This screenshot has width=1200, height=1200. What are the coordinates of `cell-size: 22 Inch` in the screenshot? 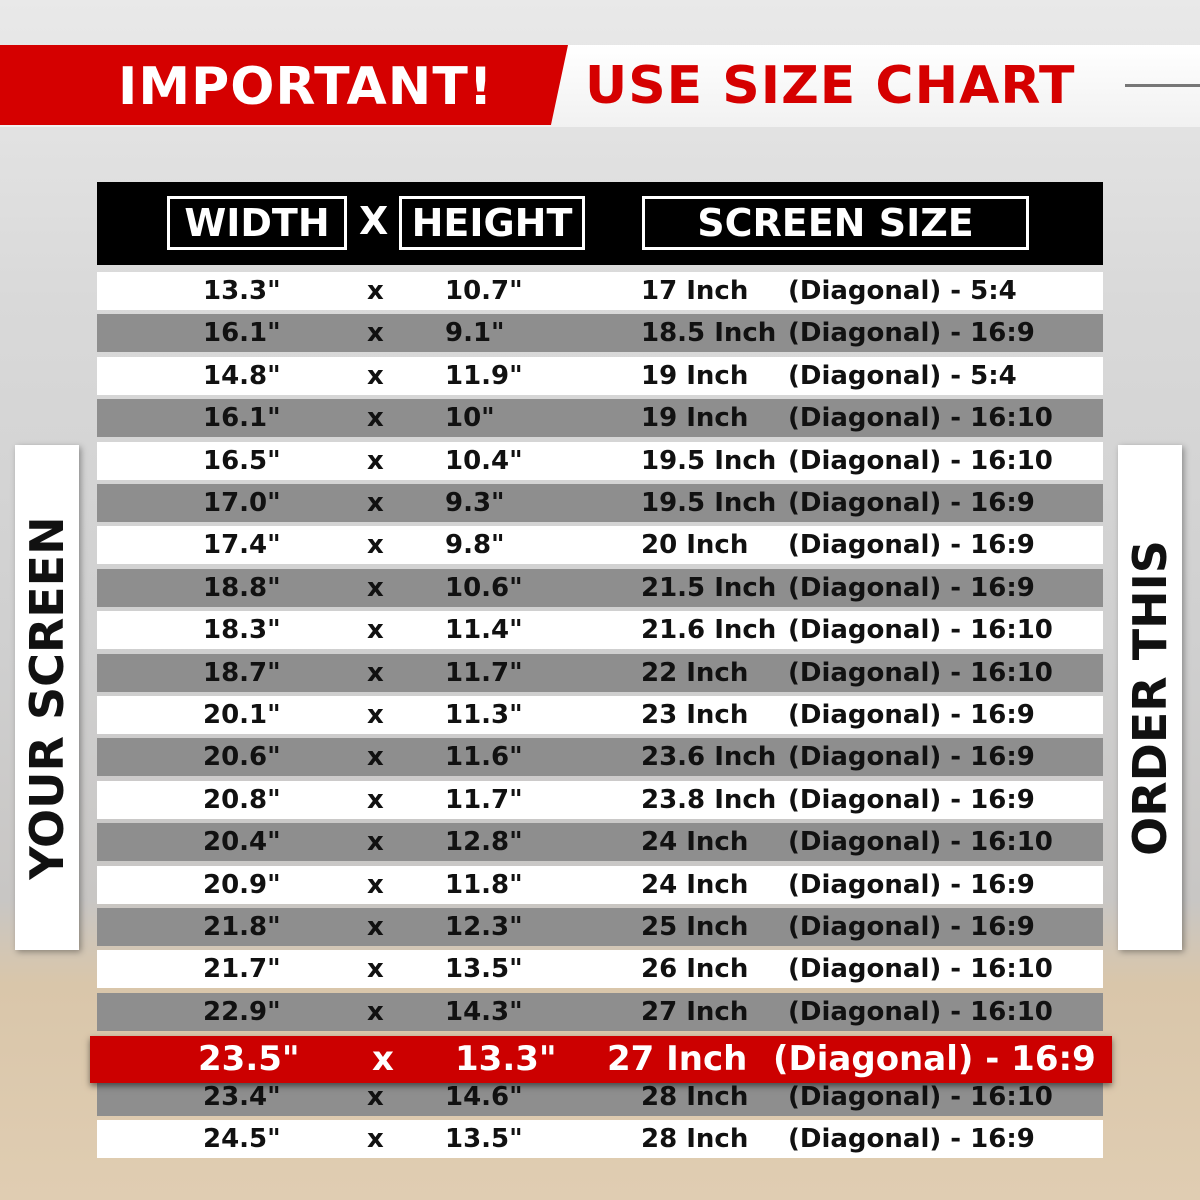 It's located at (695, 672).